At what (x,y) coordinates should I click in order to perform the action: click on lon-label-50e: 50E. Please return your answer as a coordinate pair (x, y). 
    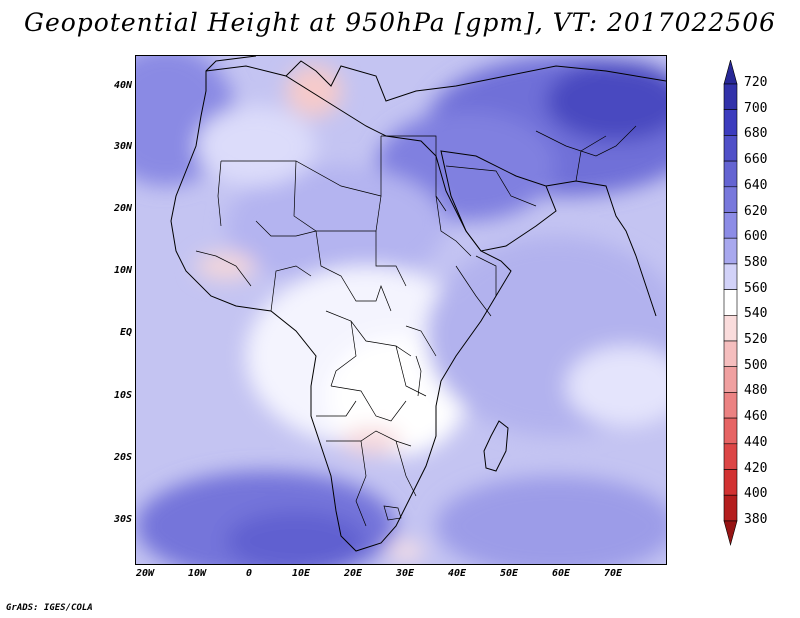
    Looking at the image, I should click on (509, 573).